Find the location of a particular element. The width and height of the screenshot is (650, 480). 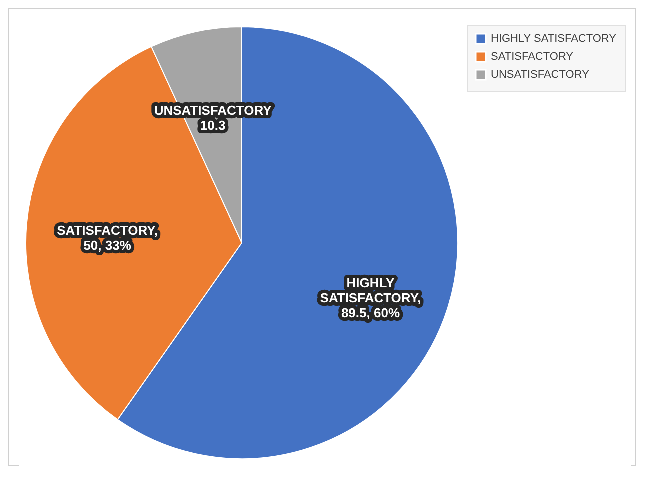

legend-label: HIGHLY SATISFACTORY is located at coordinates (554, 39).